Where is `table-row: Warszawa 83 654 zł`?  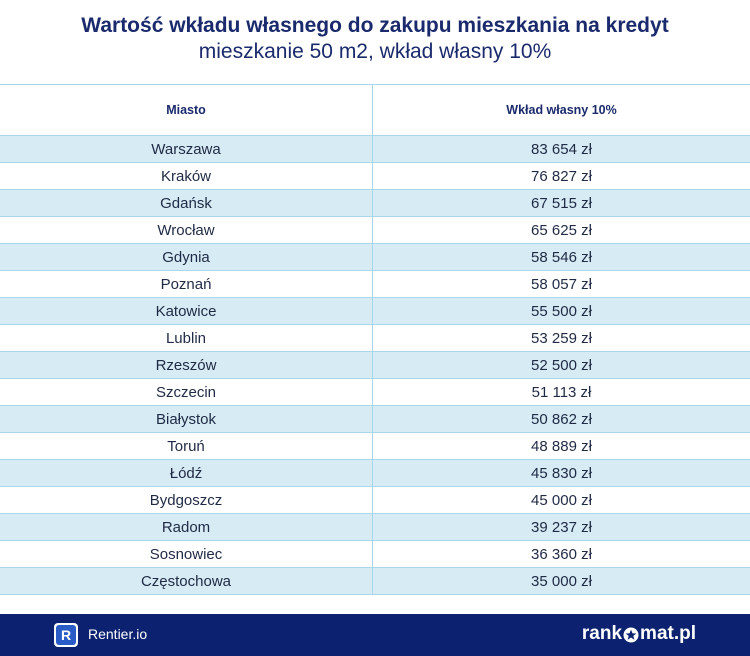
table-row: Warszawa 83 654 zł is located at coordinates (375, 149).